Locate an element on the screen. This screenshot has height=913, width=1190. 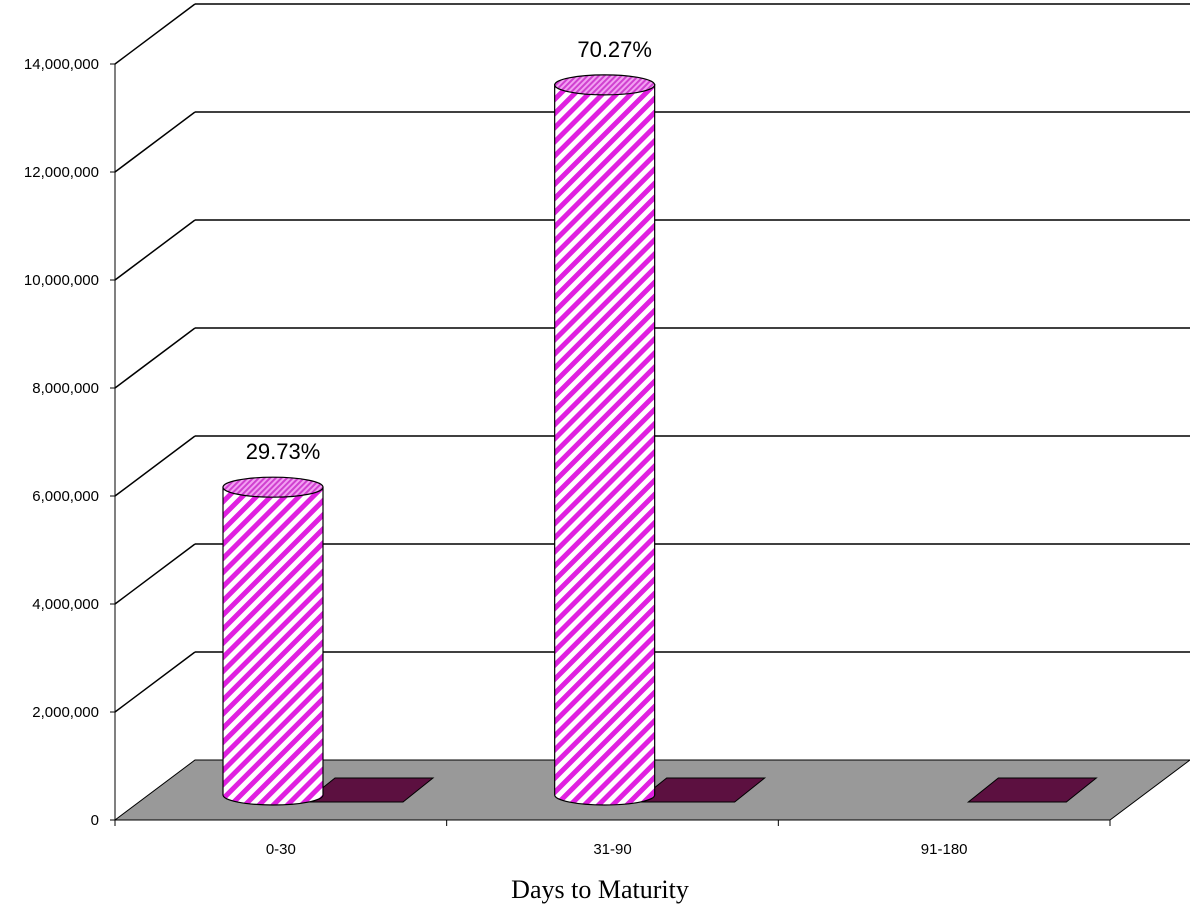
x-tick-label: 31-90 is located at coordinates (612, 849).